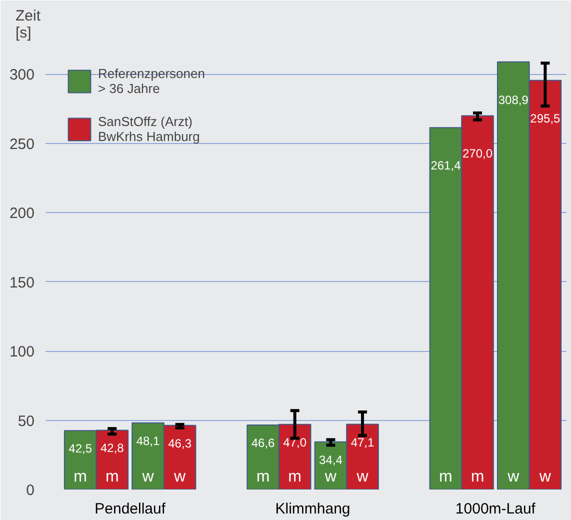 This screenshot has height=520, width=571. Describe the element at coordinates (22, 213) in the screenshot. I see `y-tick-label: 200` at that location.